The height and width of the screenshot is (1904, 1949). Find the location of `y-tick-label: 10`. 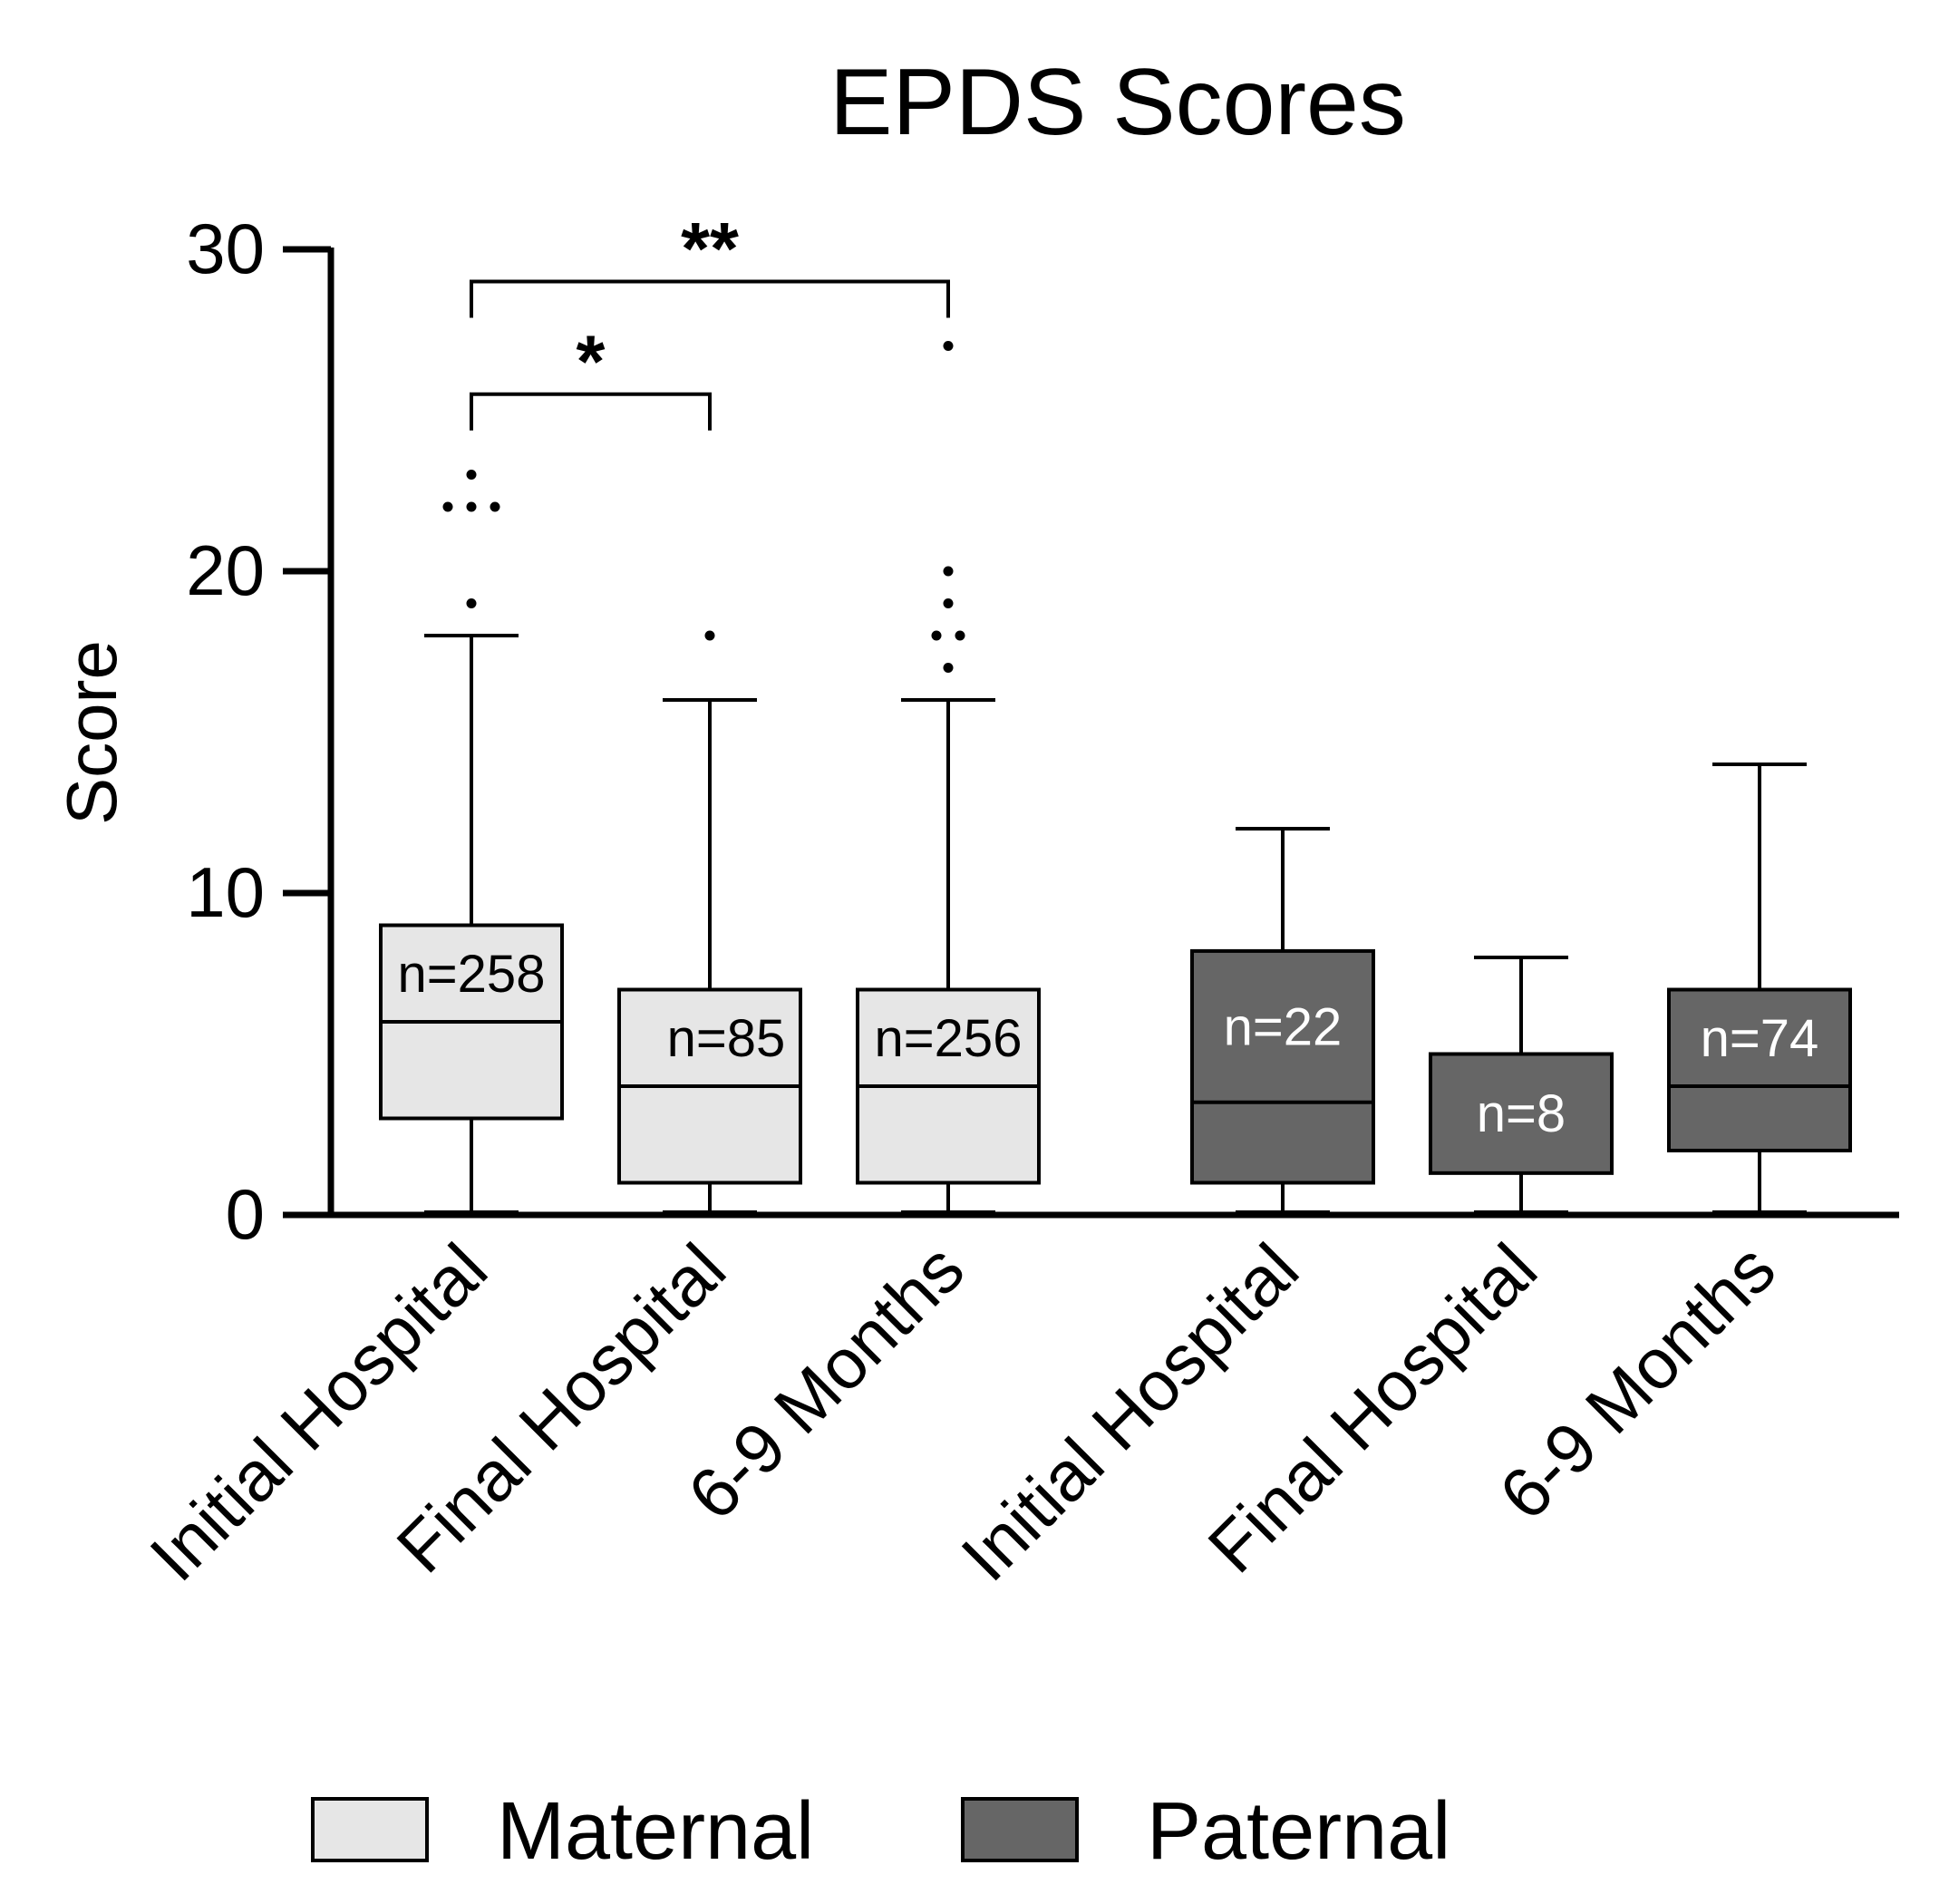

y-tick-label: 10 is located at coordinates (225, 892).